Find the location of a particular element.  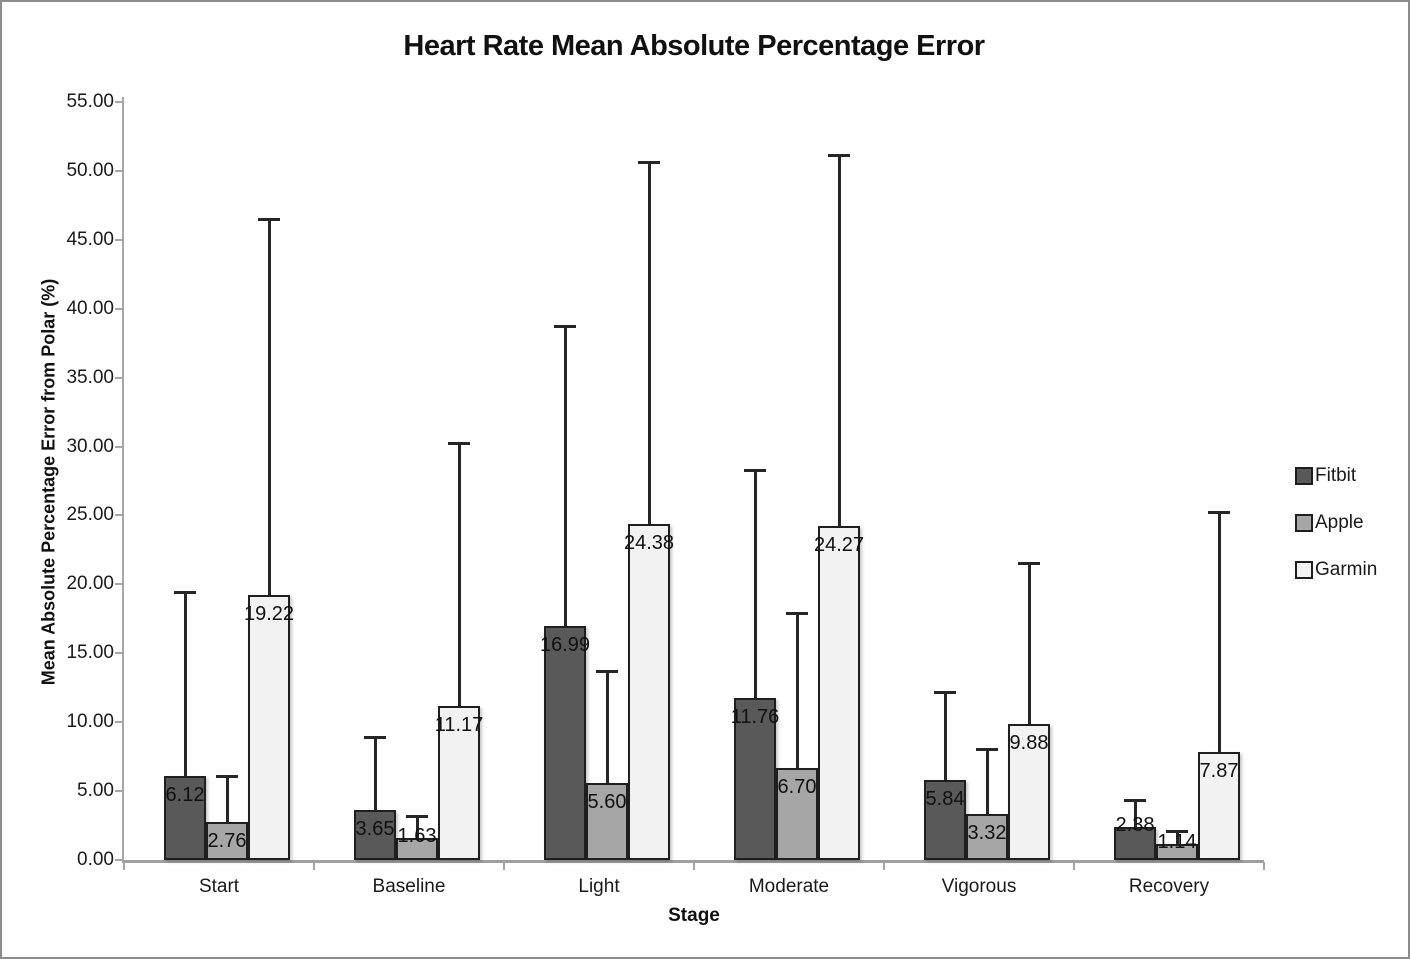

x-axis-line is located at coordinates (693, 861).